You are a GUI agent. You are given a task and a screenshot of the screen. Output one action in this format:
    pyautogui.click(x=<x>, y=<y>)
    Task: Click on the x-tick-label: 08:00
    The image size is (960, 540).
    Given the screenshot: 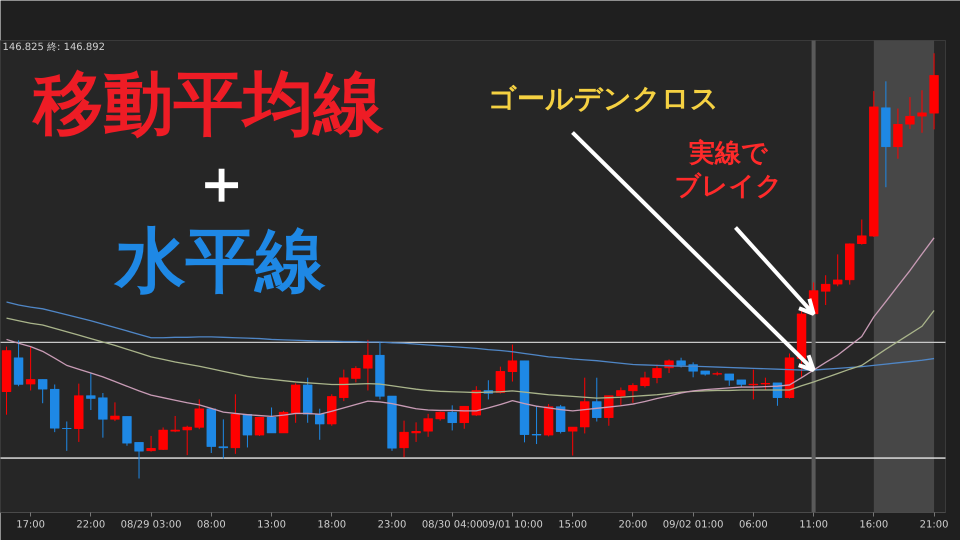 What is the action you would take?
    pyautogui.click(x=211, y=525)
    